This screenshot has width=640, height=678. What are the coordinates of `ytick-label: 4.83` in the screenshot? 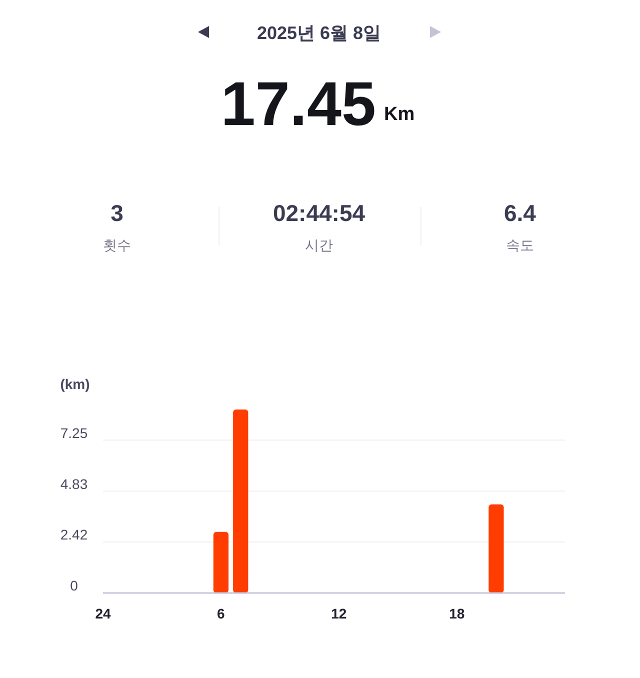 It's located at (74, 484).